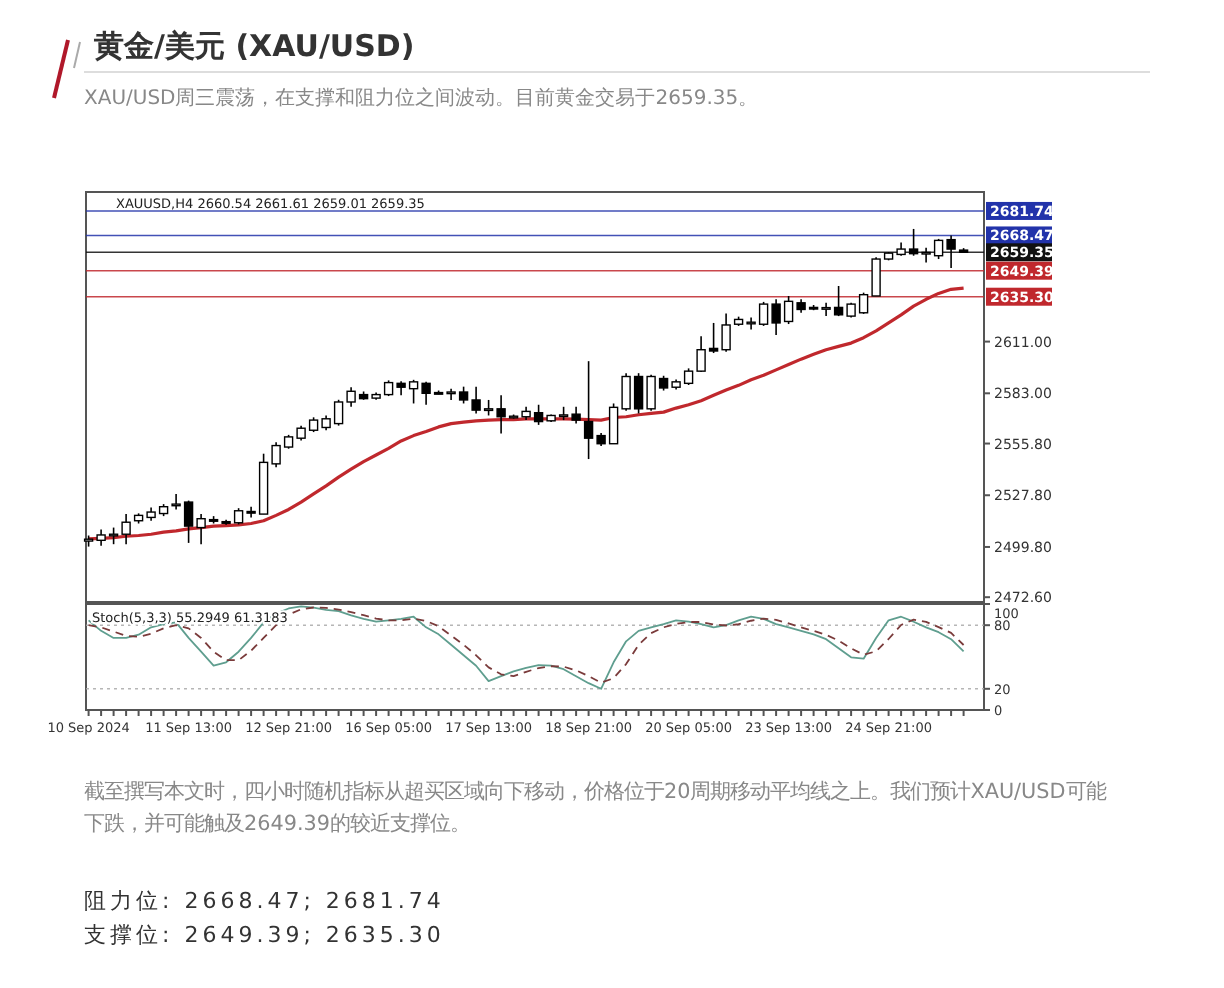 The width and height of the screenshot is (1224, 988). I want to click on text: 阻力位: 2668.47; 2681.74, so click(264, 901).